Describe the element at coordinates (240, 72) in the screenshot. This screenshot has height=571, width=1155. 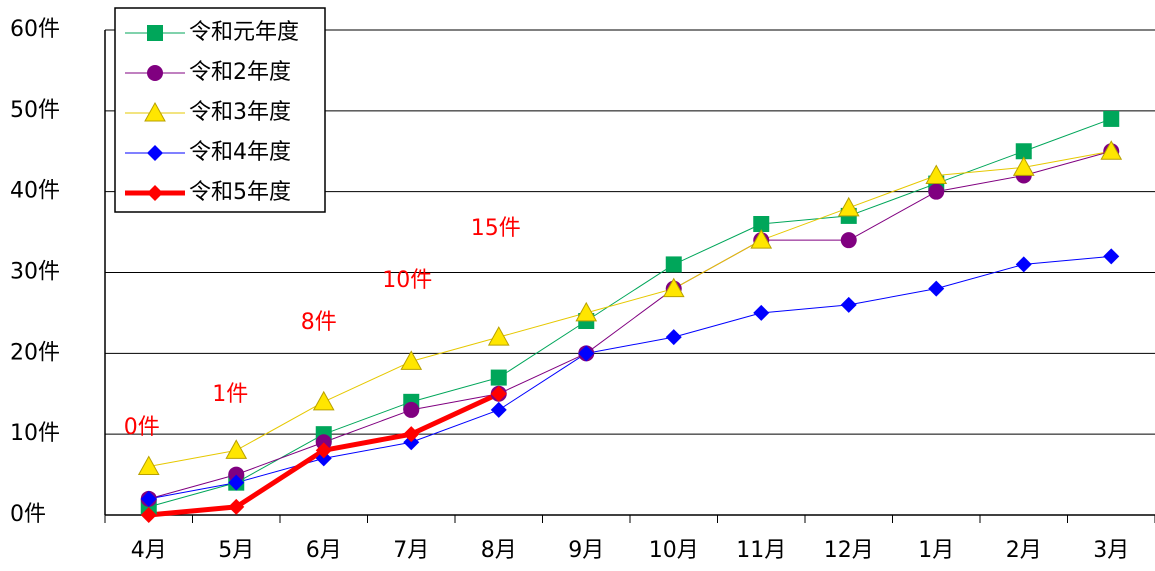
I see `legend-label: 令和2年度` at that location.